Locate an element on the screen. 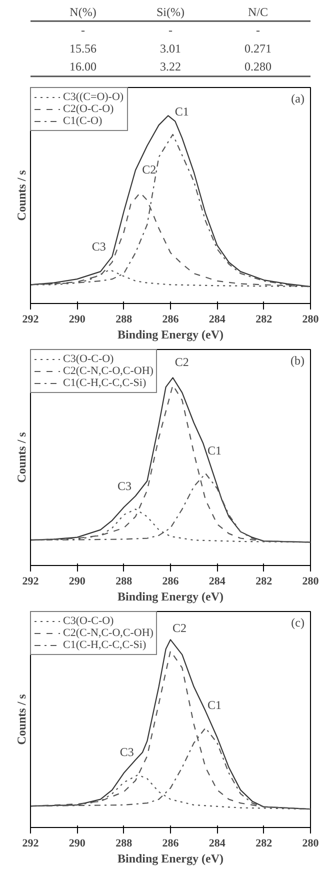  text: 3.01 is located at coordinates (170, 48).